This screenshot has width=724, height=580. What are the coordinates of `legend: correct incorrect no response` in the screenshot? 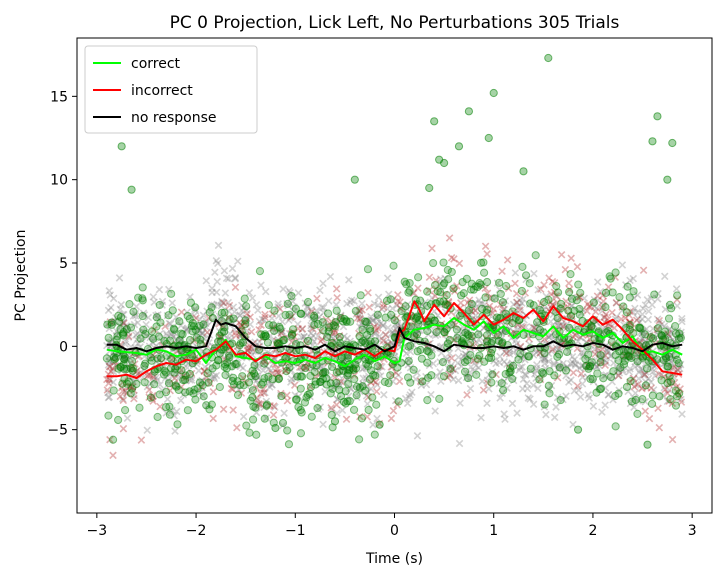 It's located at (171, 89).